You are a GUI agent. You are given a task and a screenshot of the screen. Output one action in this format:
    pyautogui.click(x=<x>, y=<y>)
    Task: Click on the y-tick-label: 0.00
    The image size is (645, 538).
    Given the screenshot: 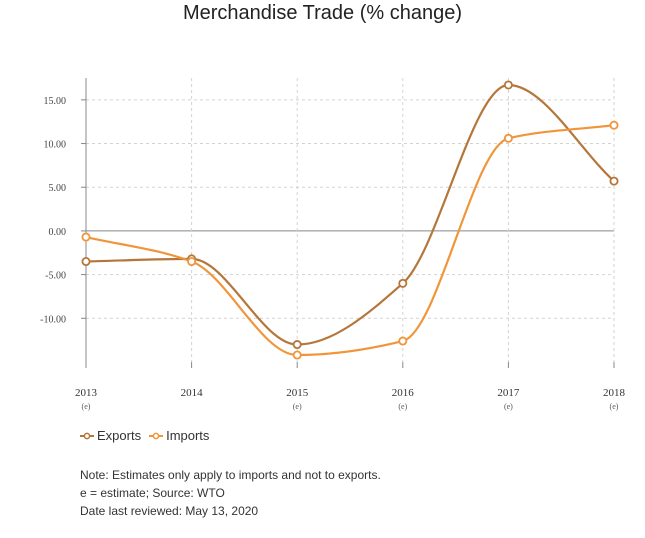 What is the action you would take?
    pyautogui.click(x=58, y=232)
    